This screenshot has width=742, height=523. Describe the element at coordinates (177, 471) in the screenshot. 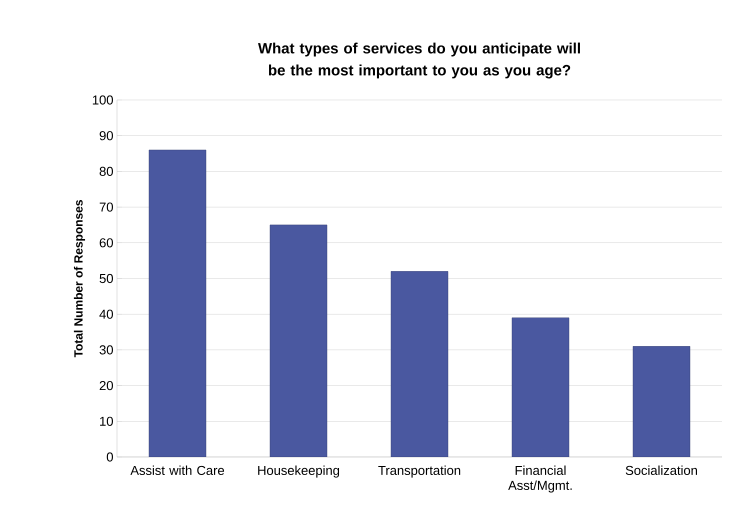

I see `x-tick-label: Assist with Care` at that location.